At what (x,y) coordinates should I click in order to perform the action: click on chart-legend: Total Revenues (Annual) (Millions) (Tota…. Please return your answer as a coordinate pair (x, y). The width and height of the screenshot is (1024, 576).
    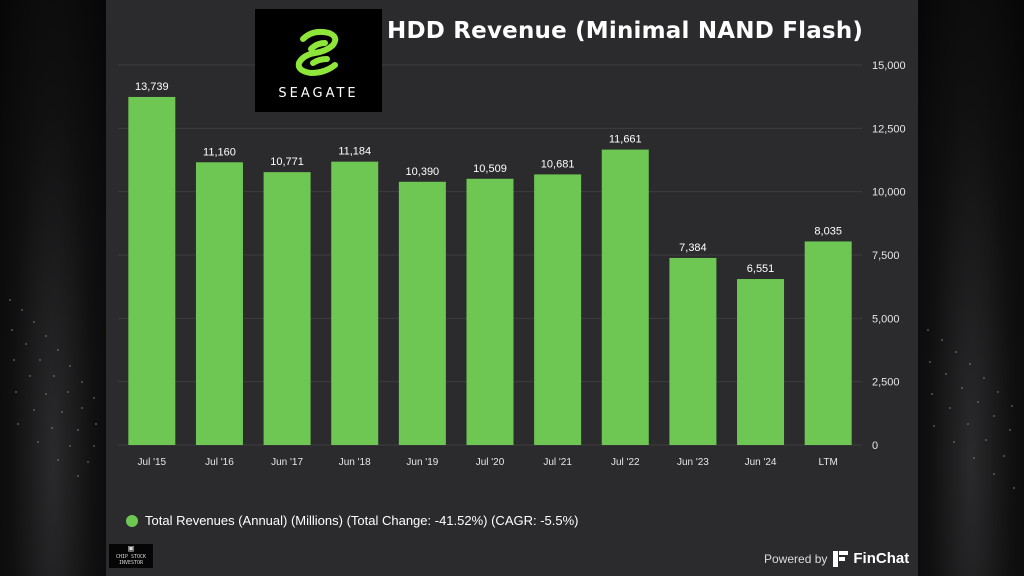
    Looking at the image, I should click on (352, 520).